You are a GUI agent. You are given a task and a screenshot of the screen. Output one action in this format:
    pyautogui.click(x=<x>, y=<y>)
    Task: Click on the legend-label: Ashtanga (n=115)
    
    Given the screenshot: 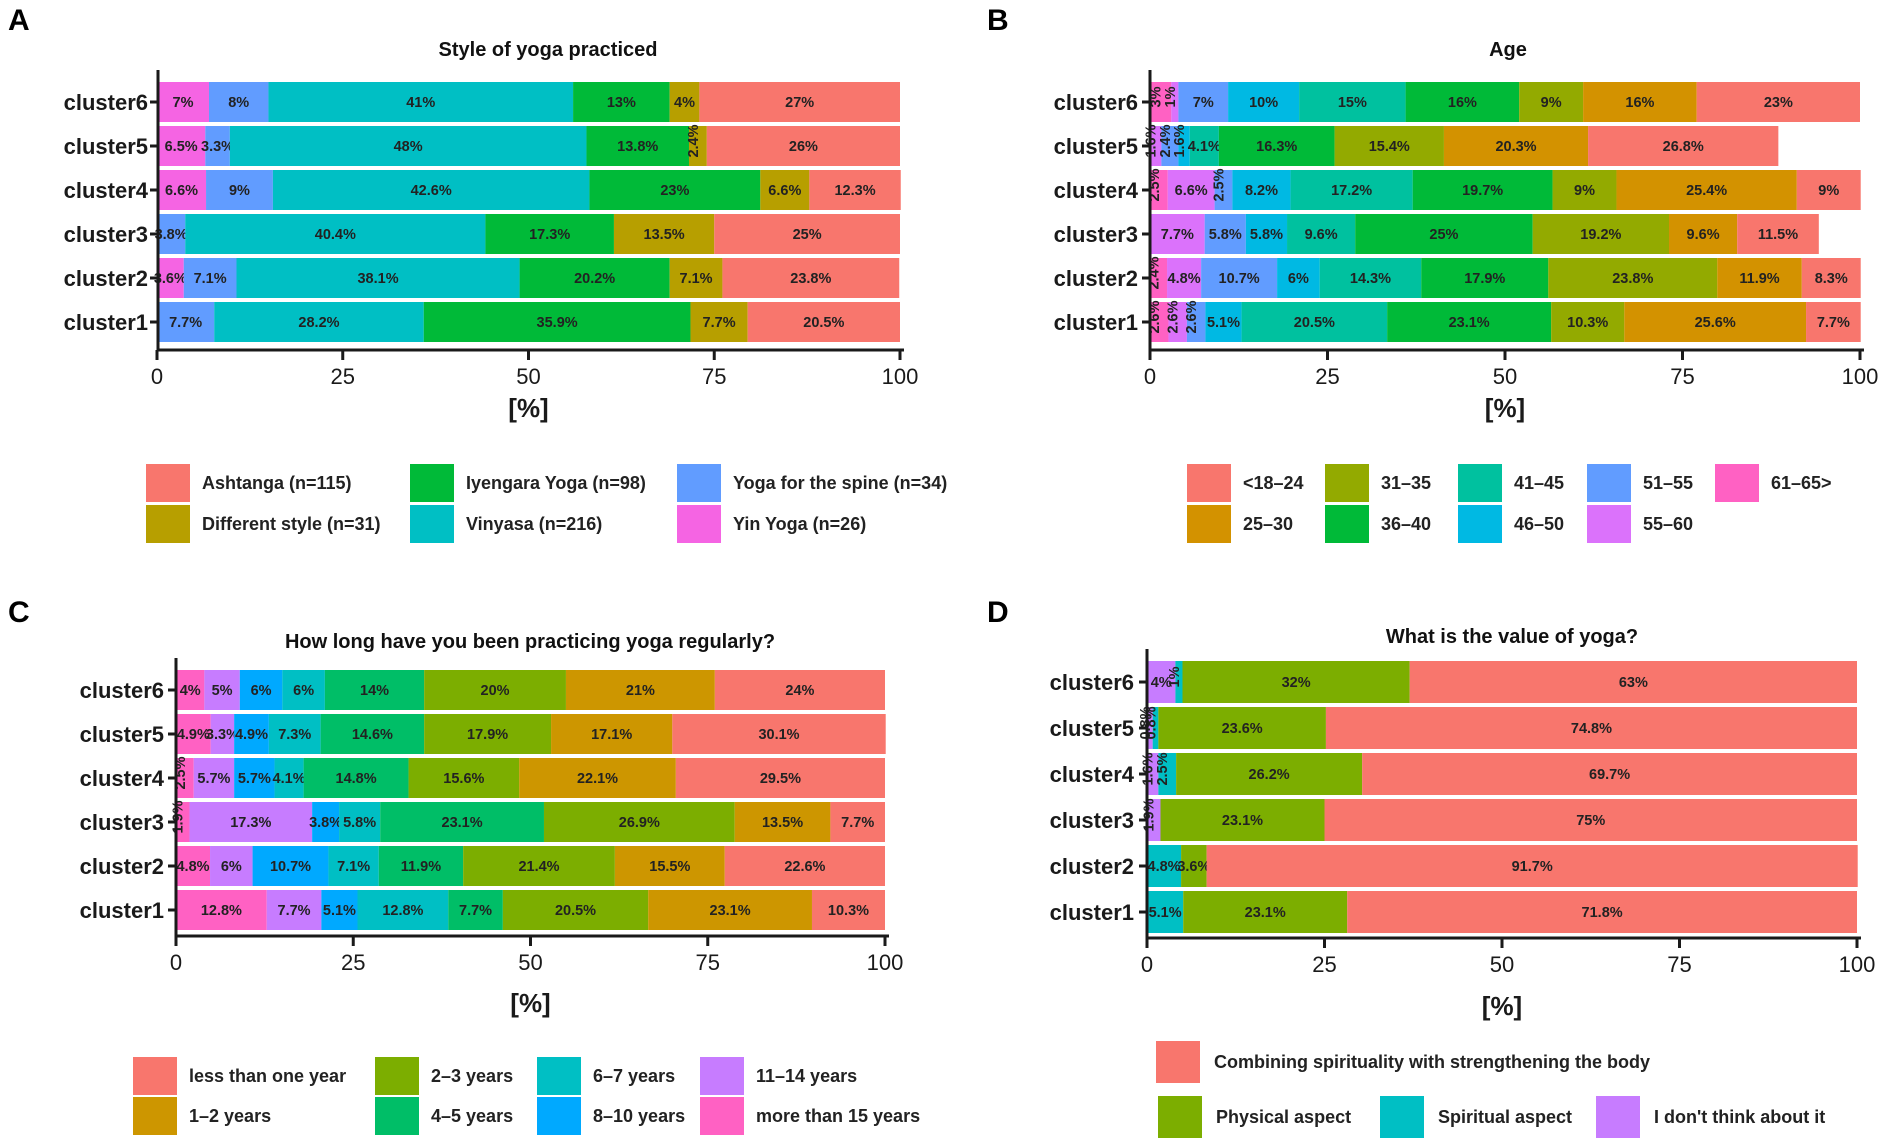 What is the action you would take?
    pyautogui.click(x=277, y=483)
    